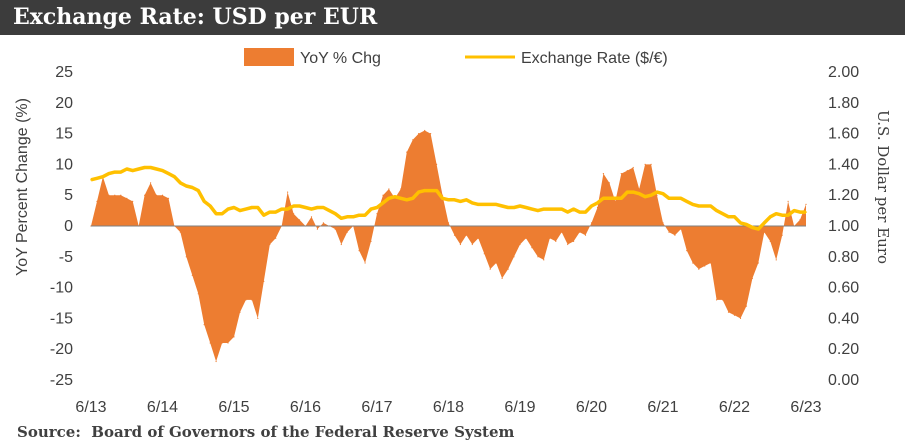  I want to click on right-tick-label: 1.20, so click(843, 195).